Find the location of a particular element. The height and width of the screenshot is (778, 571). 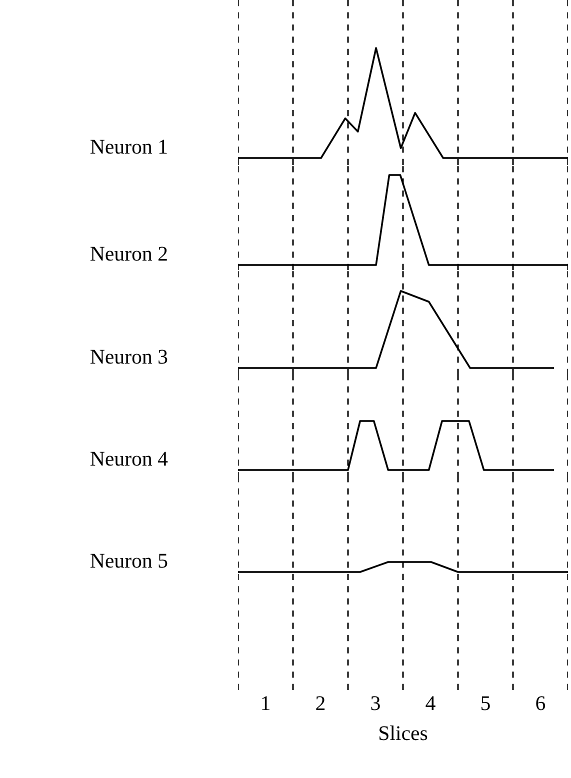

text: Neuron 1 is located at coordinates (128, 147).